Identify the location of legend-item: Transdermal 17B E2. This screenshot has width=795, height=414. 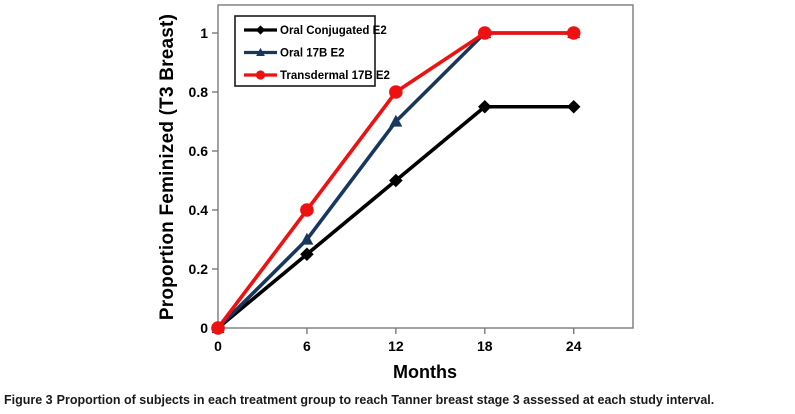
(317, 76).